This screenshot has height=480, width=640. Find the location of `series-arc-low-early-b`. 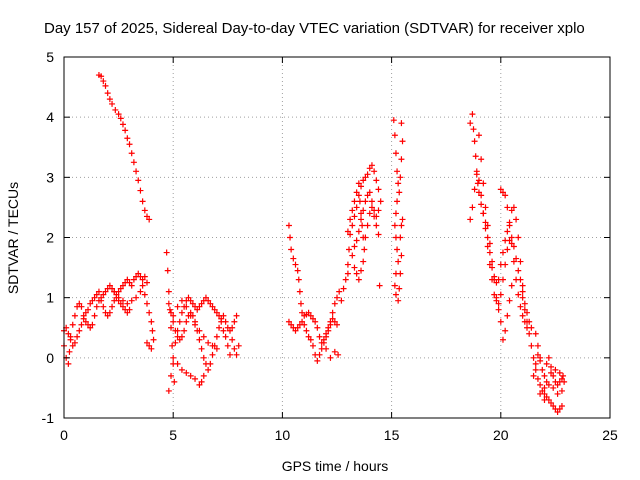

series-arc-low-early-b is located at coordinates (105, 309).